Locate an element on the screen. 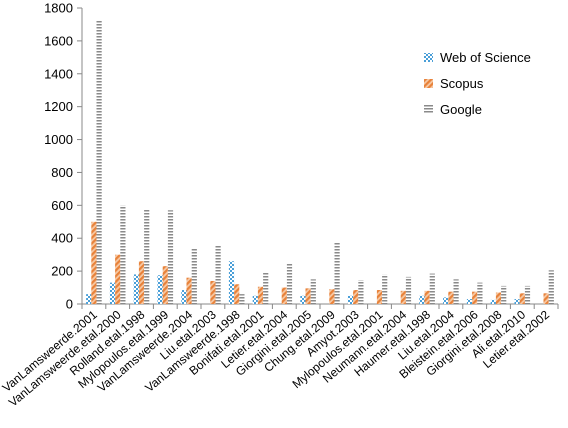 The height and width of the screenshot is (428, 568). y-tick-label: 600 is located at coordinates (62, 205).